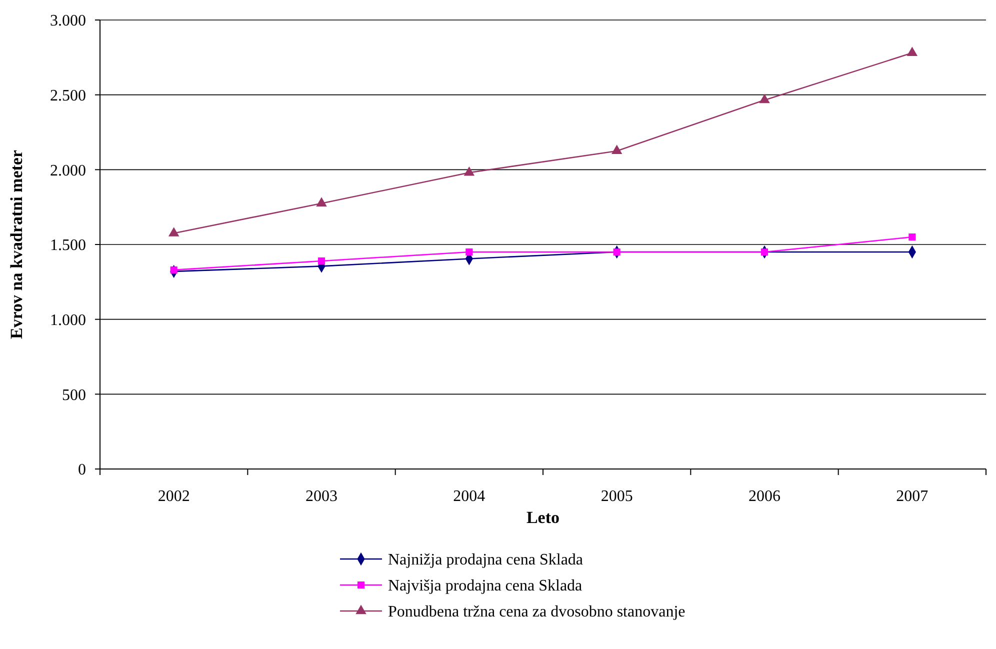  Describe the element at coordinates (537, 612) in the screenshot. I see `legend-label: Ponudbena tržna cena za dvosobno stanovanje` at that location.